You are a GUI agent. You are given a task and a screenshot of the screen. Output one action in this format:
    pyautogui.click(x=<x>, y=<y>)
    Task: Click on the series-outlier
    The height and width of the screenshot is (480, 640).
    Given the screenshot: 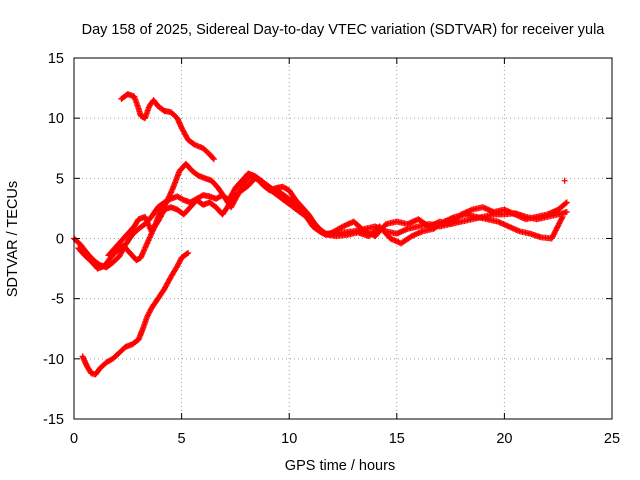 What is the action you would take?
    pyautogui.click(x=564, y=180)
    